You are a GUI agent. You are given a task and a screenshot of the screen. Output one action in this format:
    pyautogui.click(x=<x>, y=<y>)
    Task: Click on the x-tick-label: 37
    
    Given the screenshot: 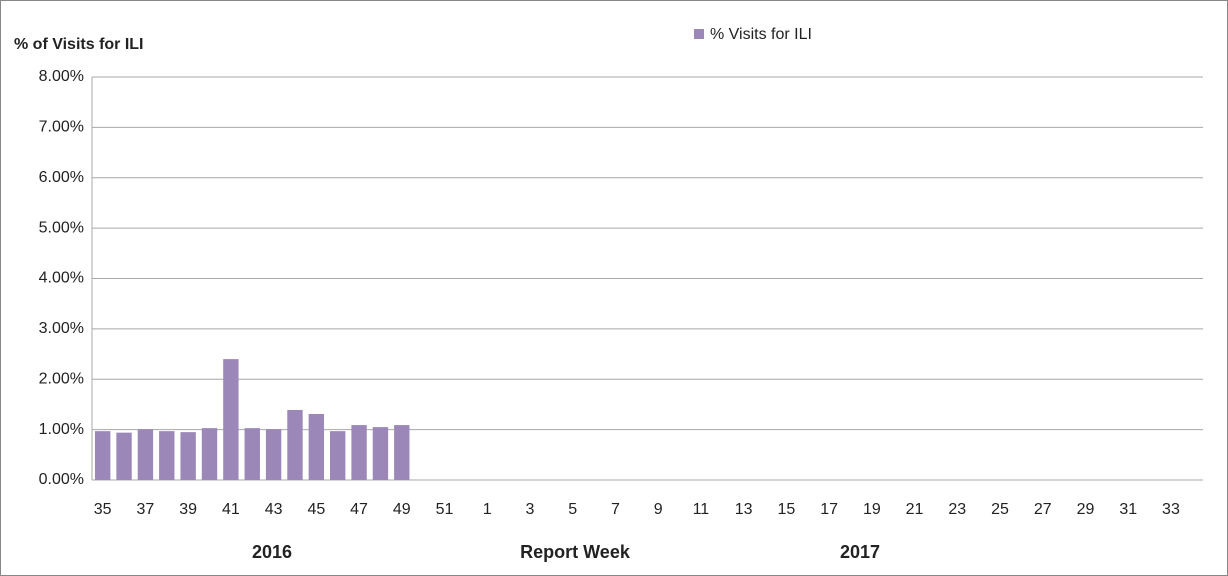 What is the action you would take?
    pyautogui.click(x=146, y=509)
    